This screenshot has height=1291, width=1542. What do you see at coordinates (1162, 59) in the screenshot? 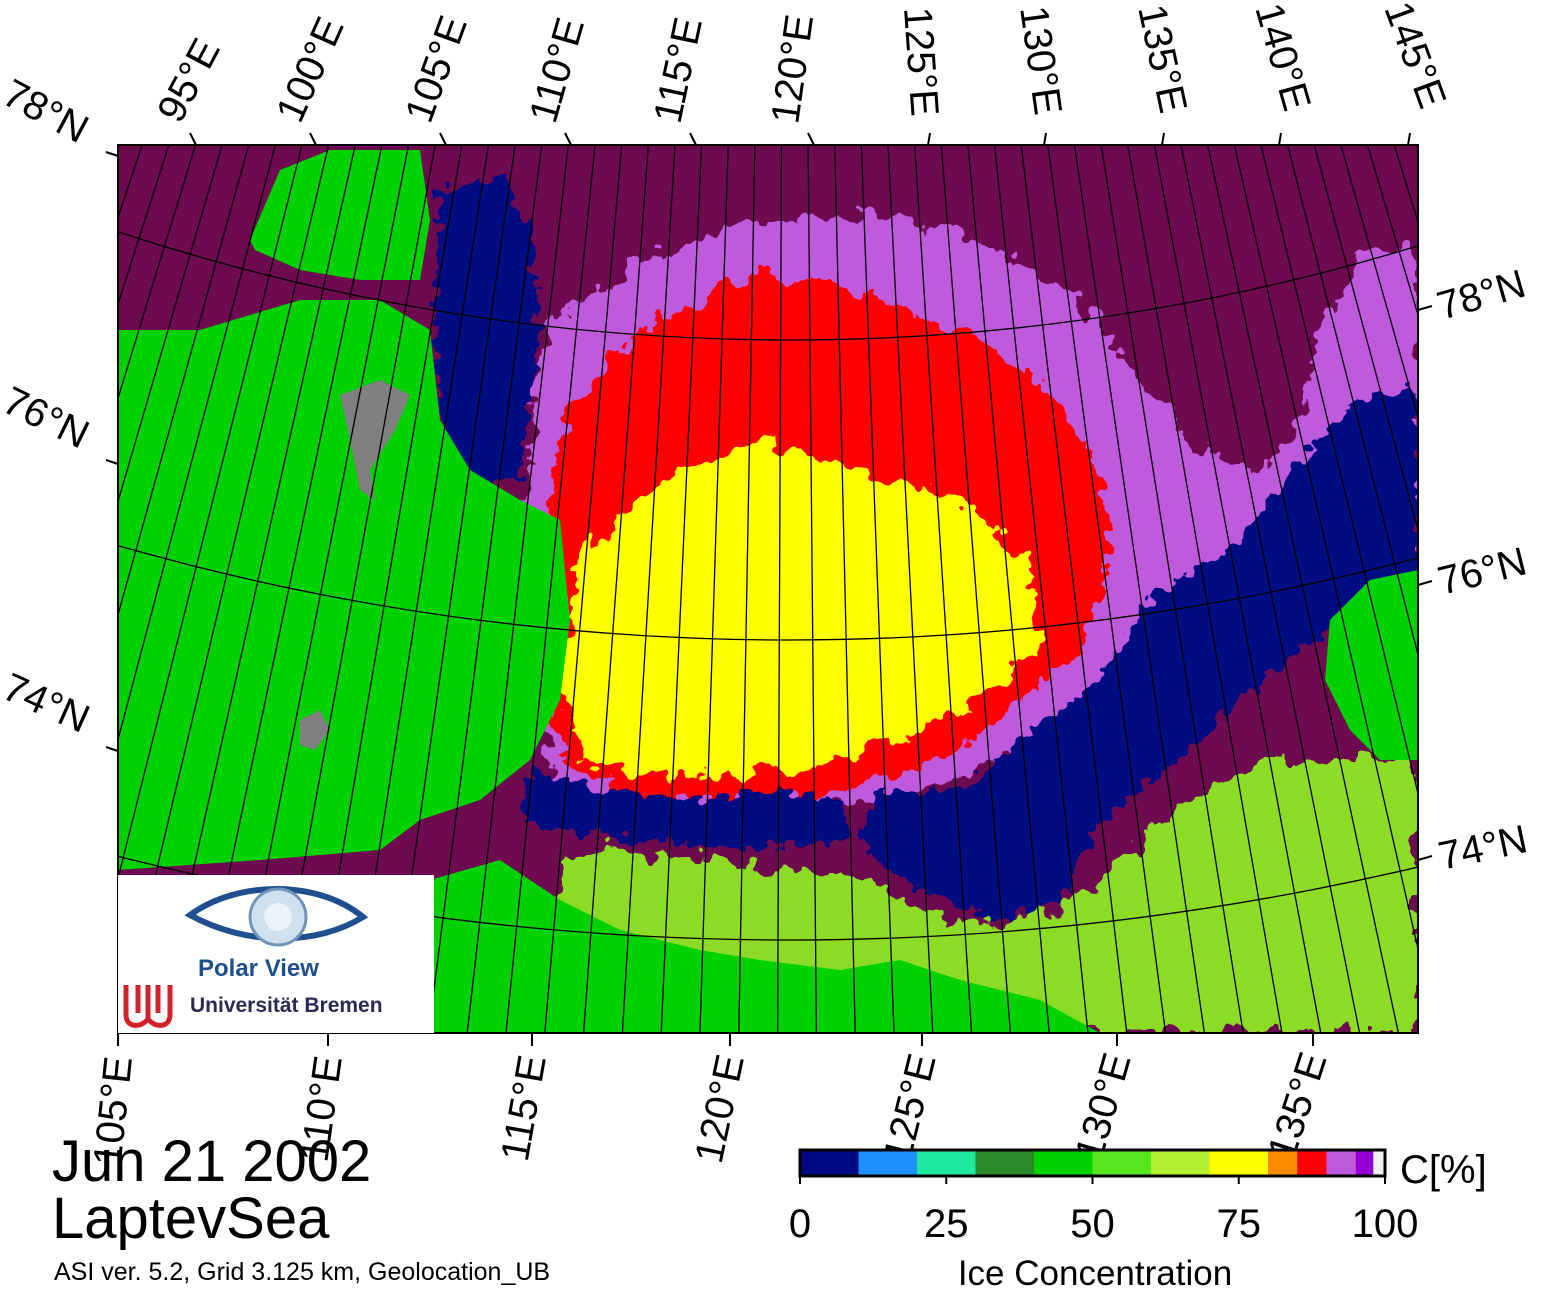
I see `top-lon-label: 135°E` at bounding box center [1162, 59].